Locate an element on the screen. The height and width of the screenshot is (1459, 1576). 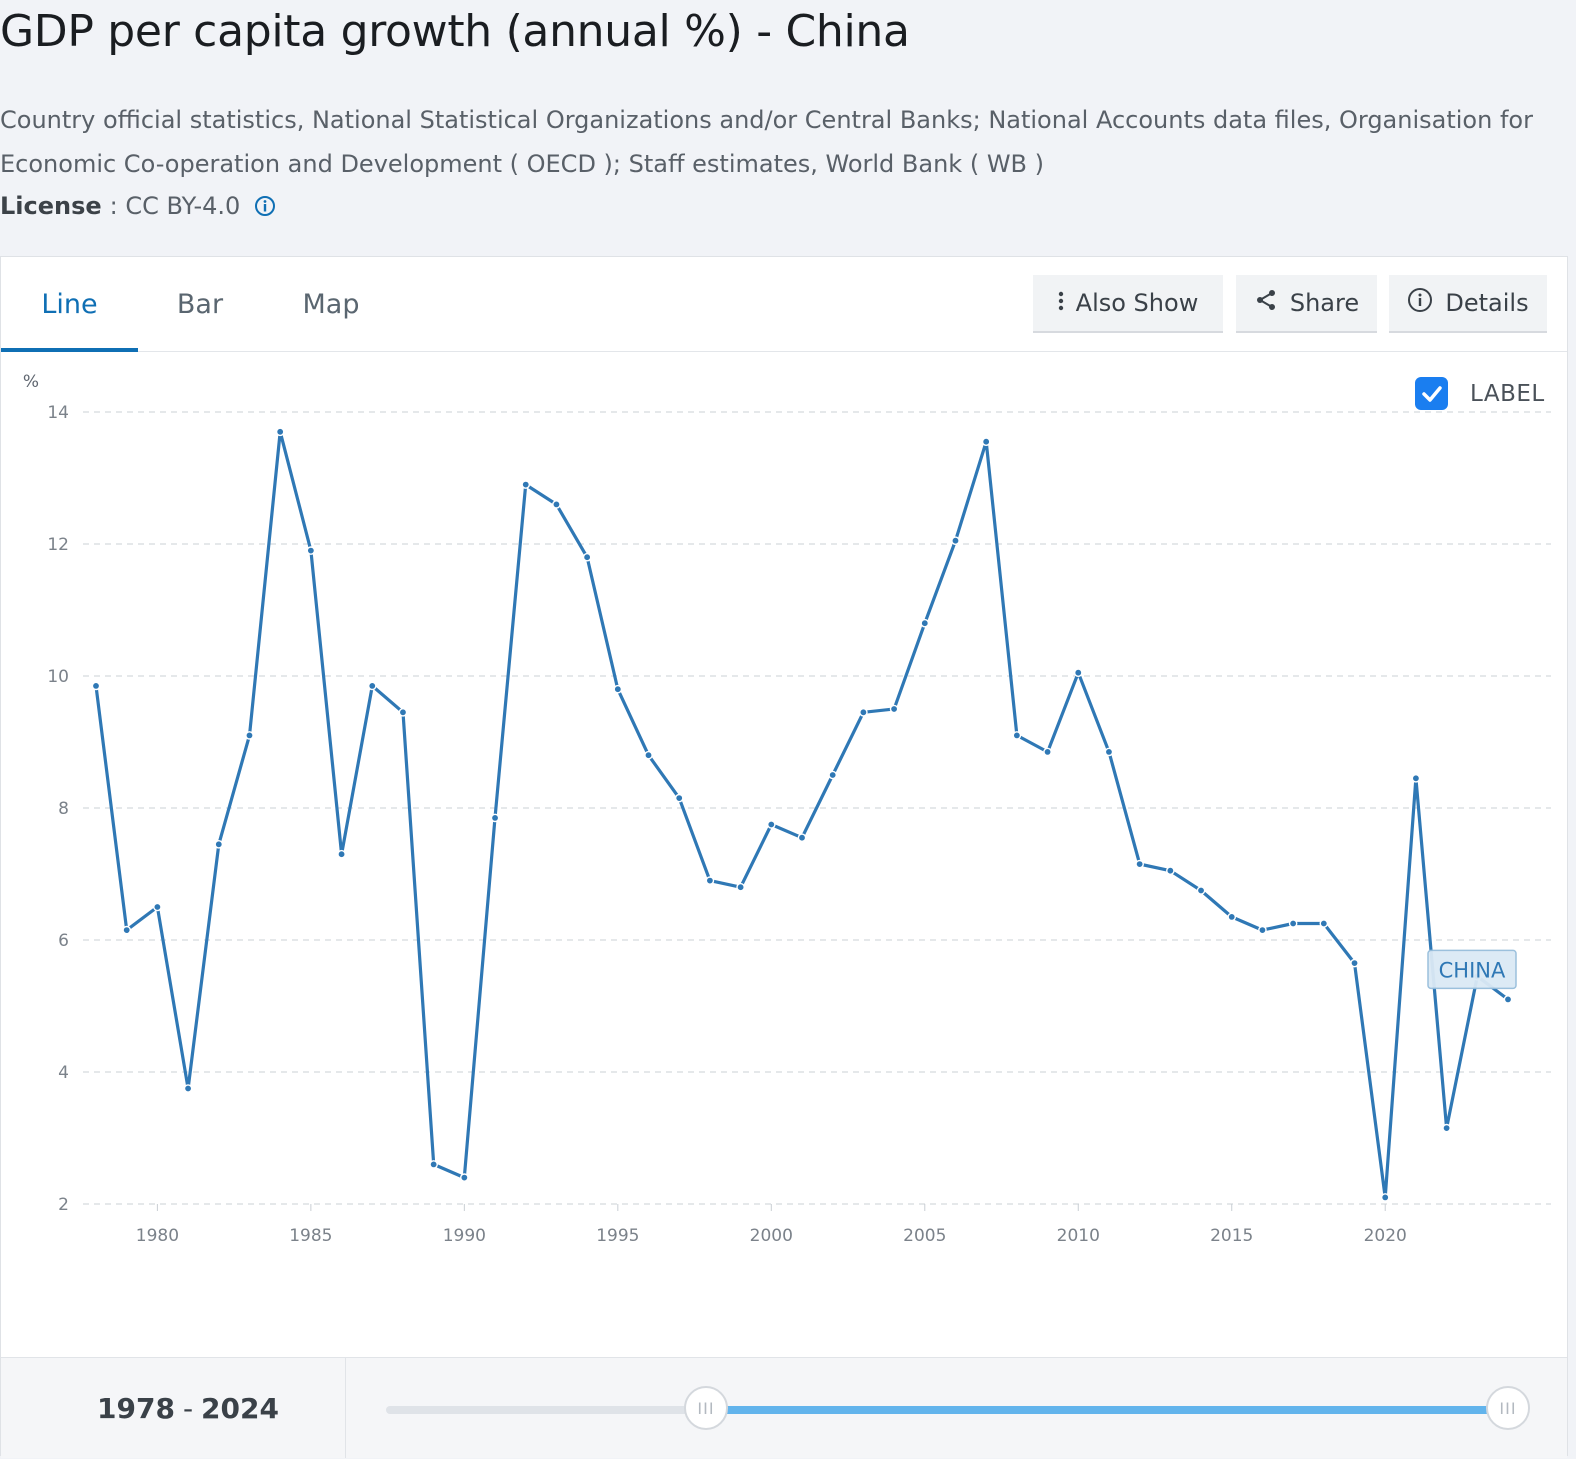
license-value: : CC BY-4.0 is located at coordinates (175, 206).